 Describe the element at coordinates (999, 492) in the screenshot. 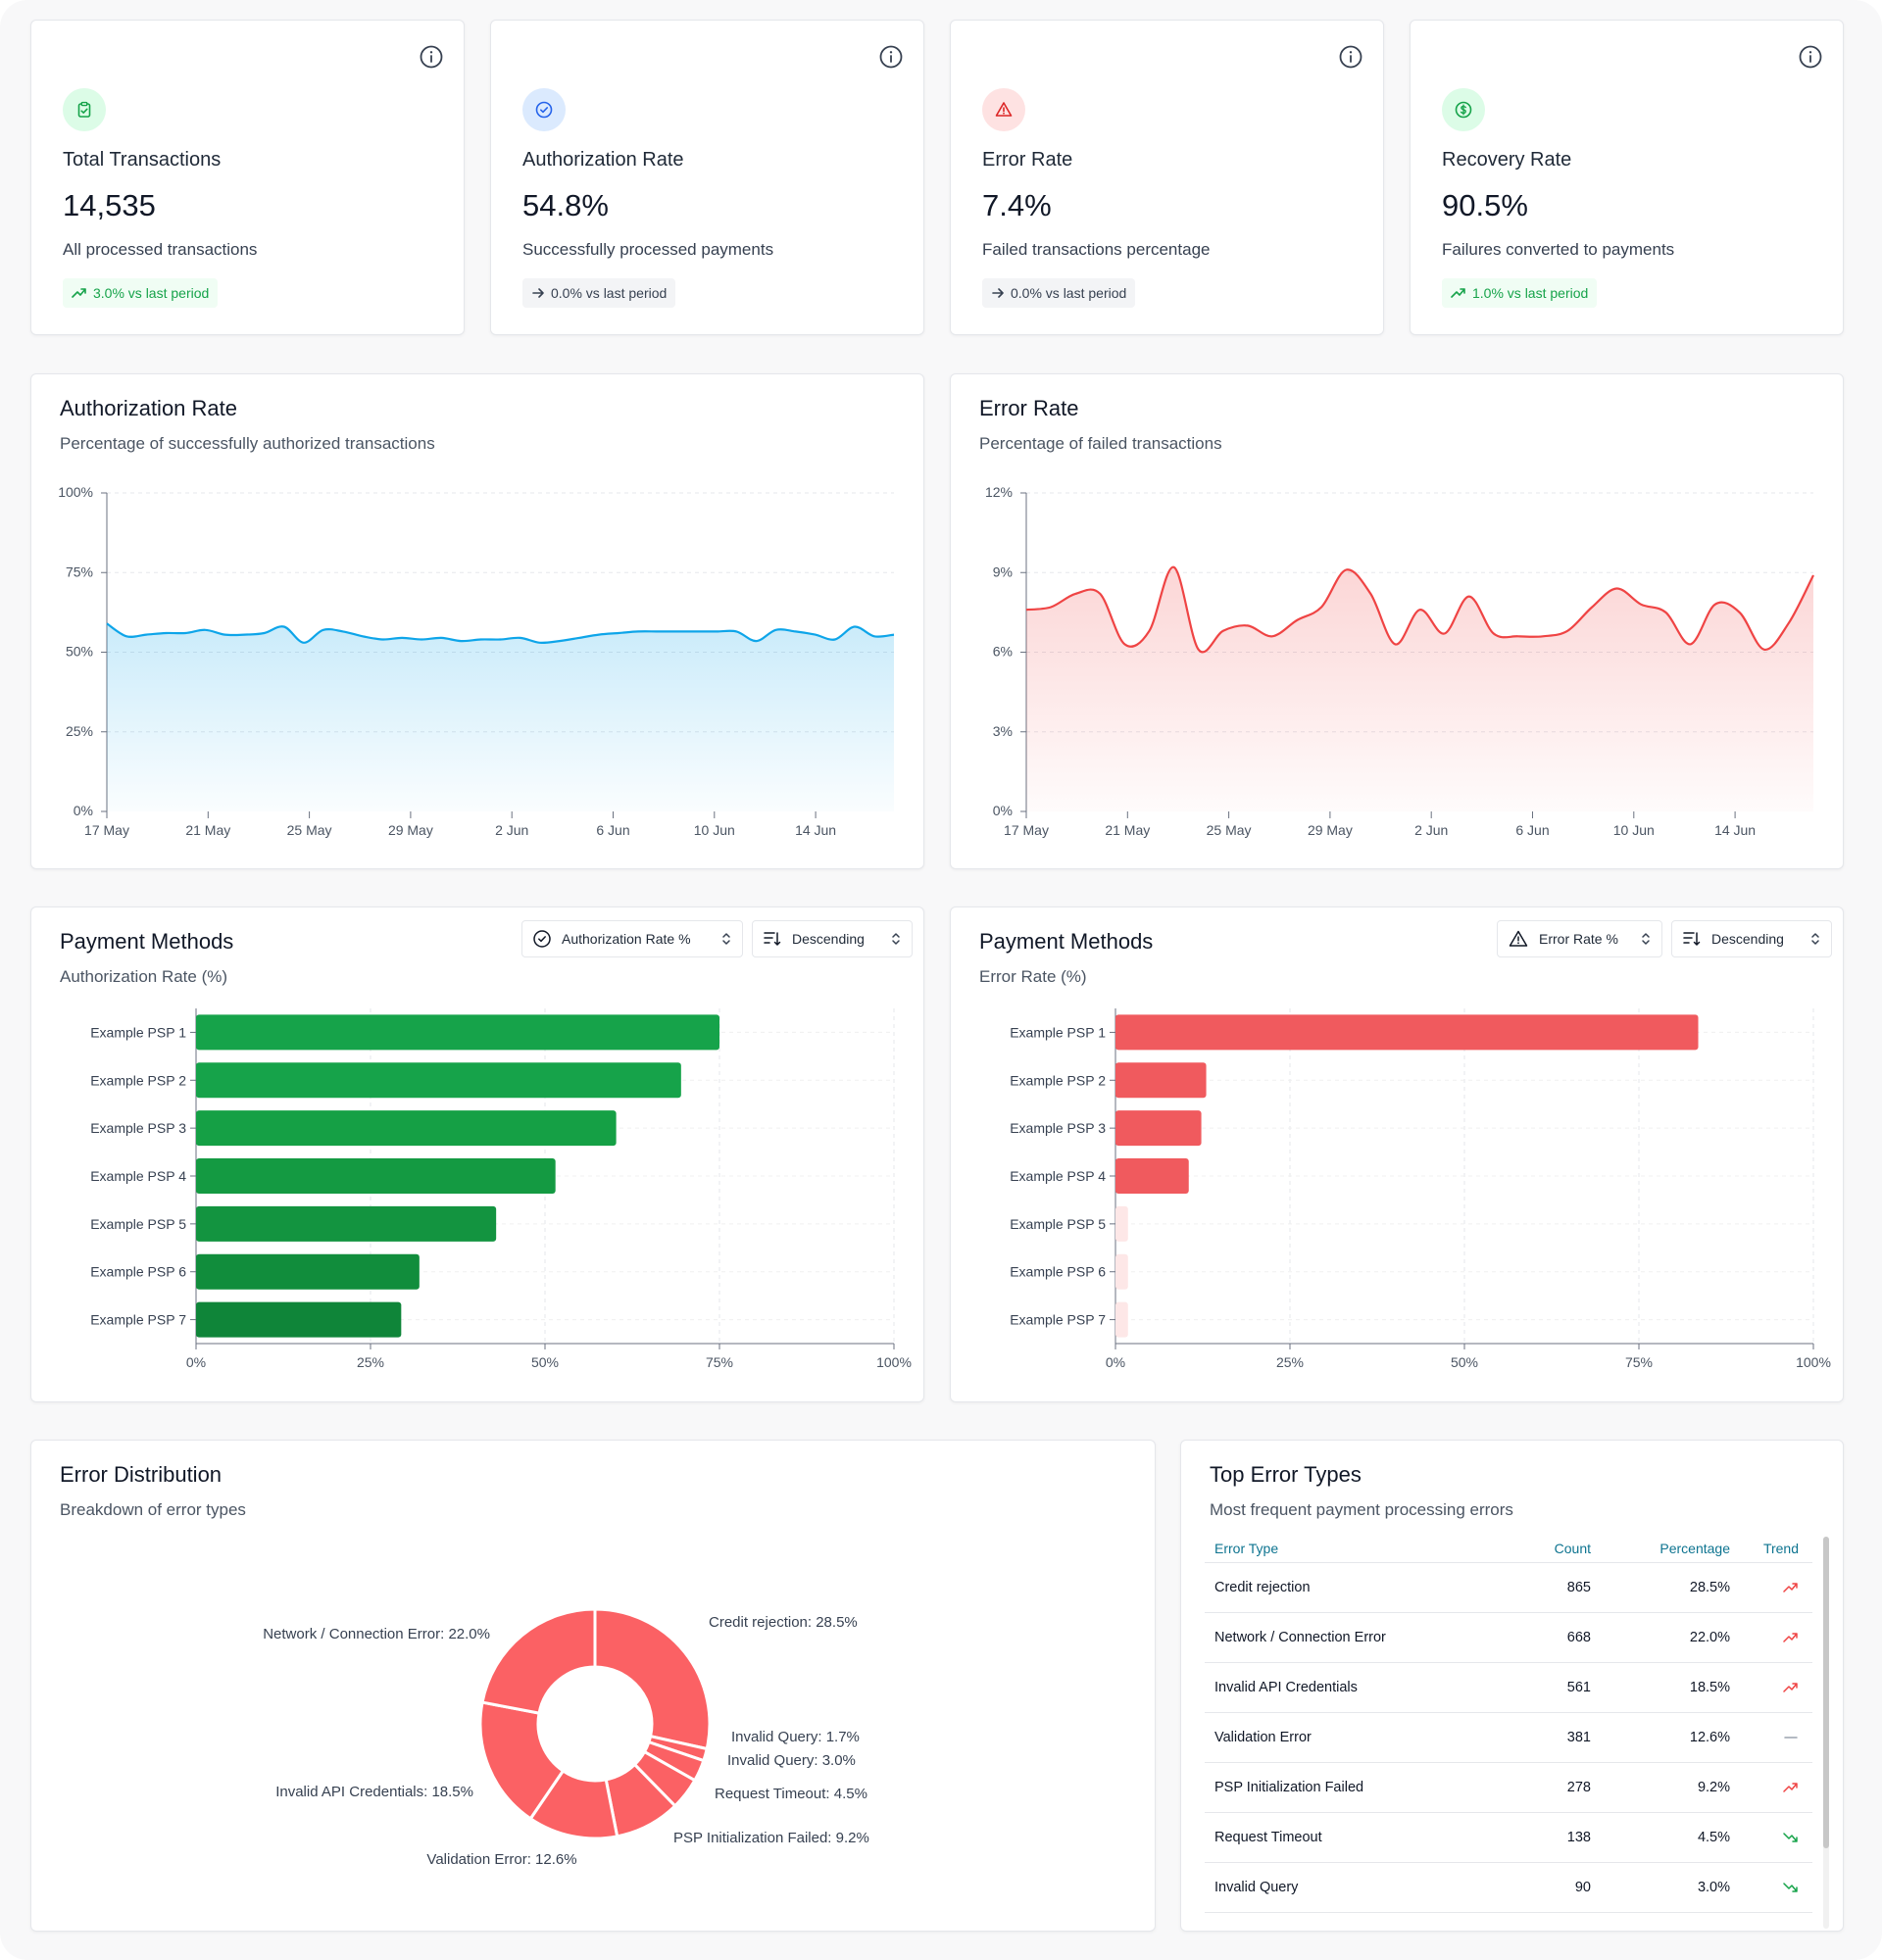

I see `y-tick-label: 12%` at that location.